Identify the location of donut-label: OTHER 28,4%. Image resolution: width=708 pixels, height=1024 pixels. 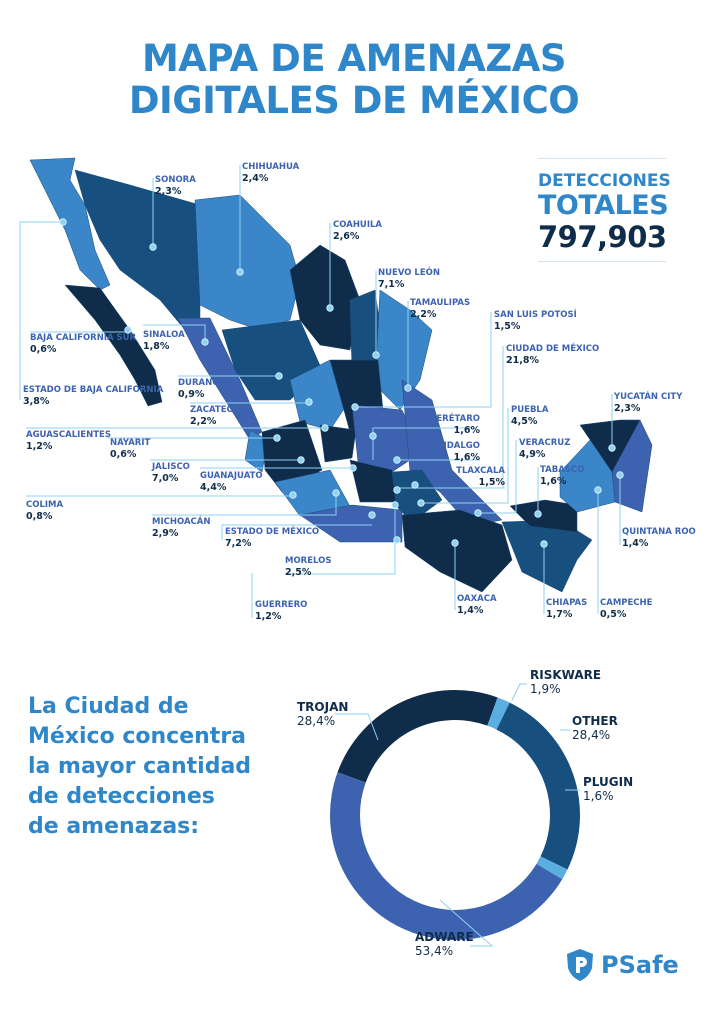
(595, 728).